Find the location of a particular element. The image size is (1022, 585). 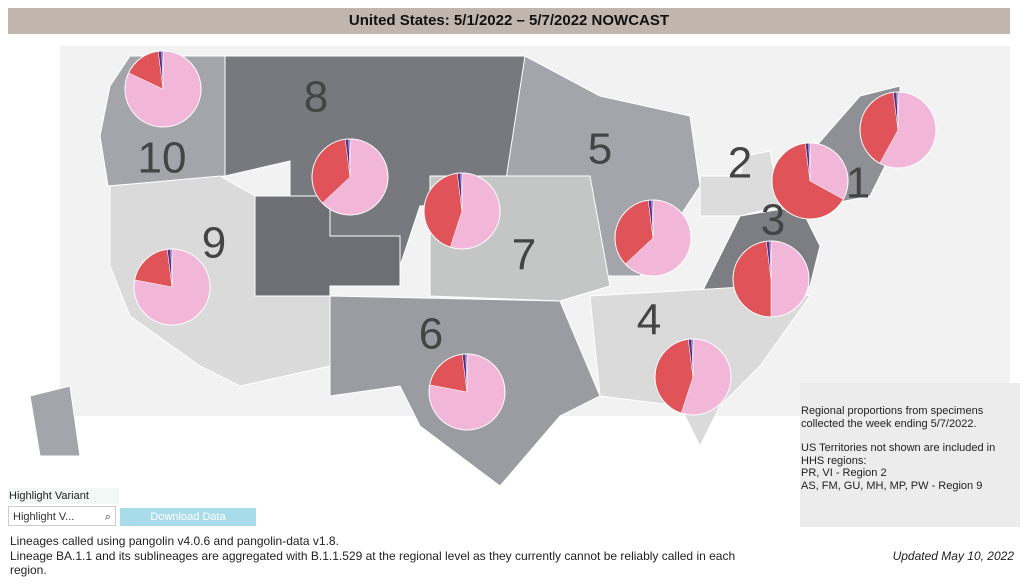

note-line: AS, FM, GU, MH, MP, PW - Region 9 is located at coordinates (892, 485).